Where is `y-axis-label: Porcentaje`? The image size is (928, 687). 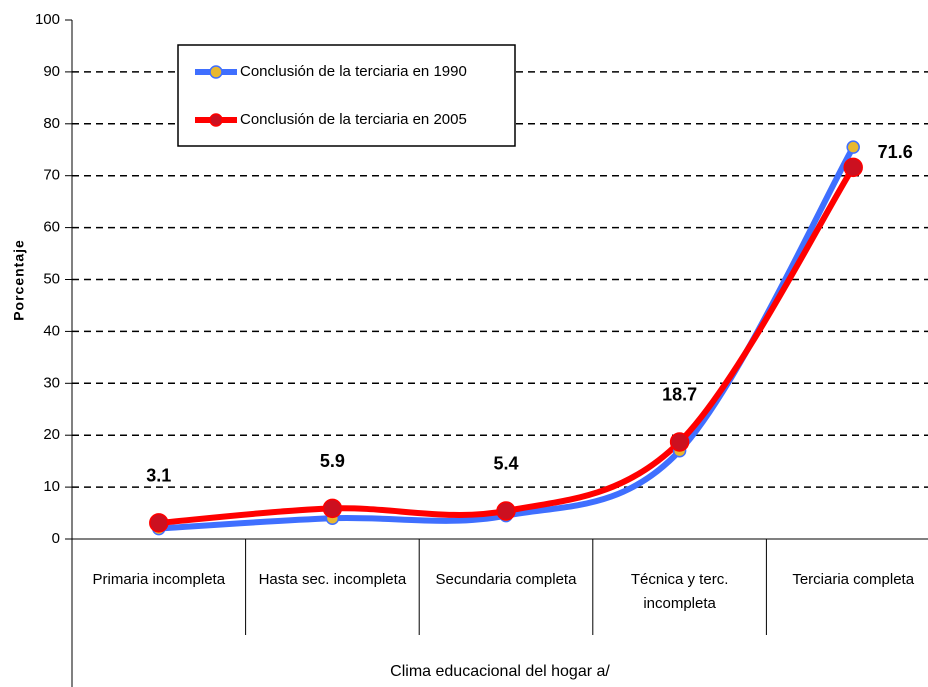
y-axis-label: Porcentaje is located at coordinates (19, 280).